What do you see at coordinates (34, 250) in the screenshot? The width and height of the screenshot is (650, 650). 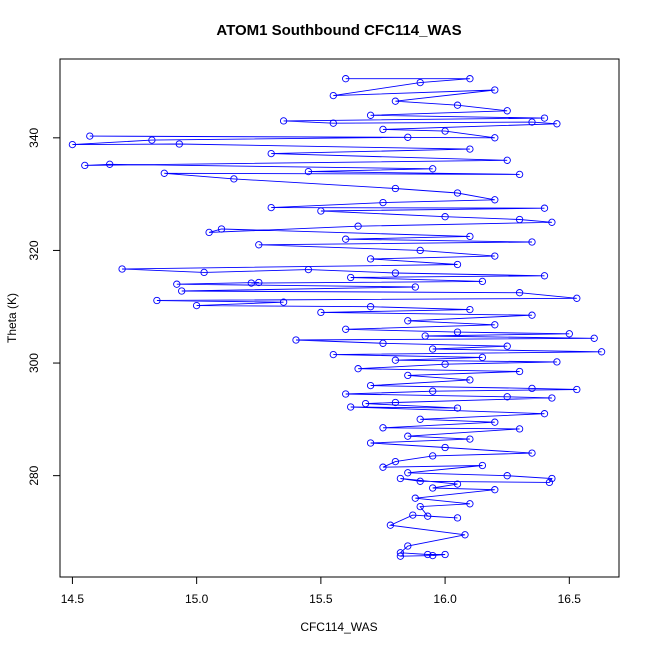 I see `y-tick-label: 320` at bounding box center [34, 250].